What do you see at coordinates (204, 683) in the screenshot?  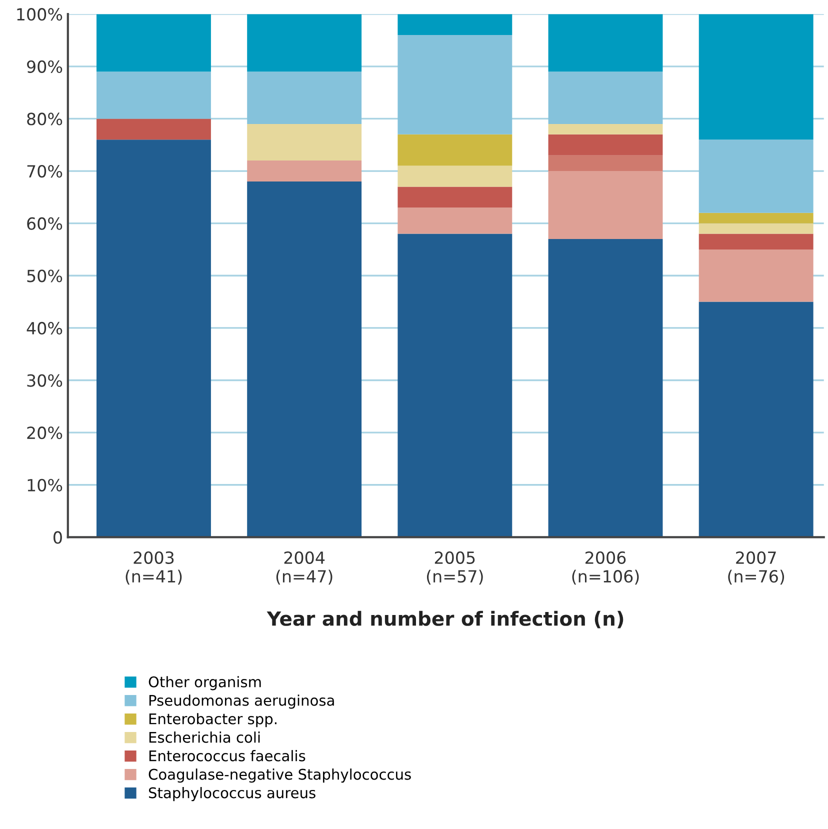 I see `legend-label: Other organism` at bounding box center [204, 683].